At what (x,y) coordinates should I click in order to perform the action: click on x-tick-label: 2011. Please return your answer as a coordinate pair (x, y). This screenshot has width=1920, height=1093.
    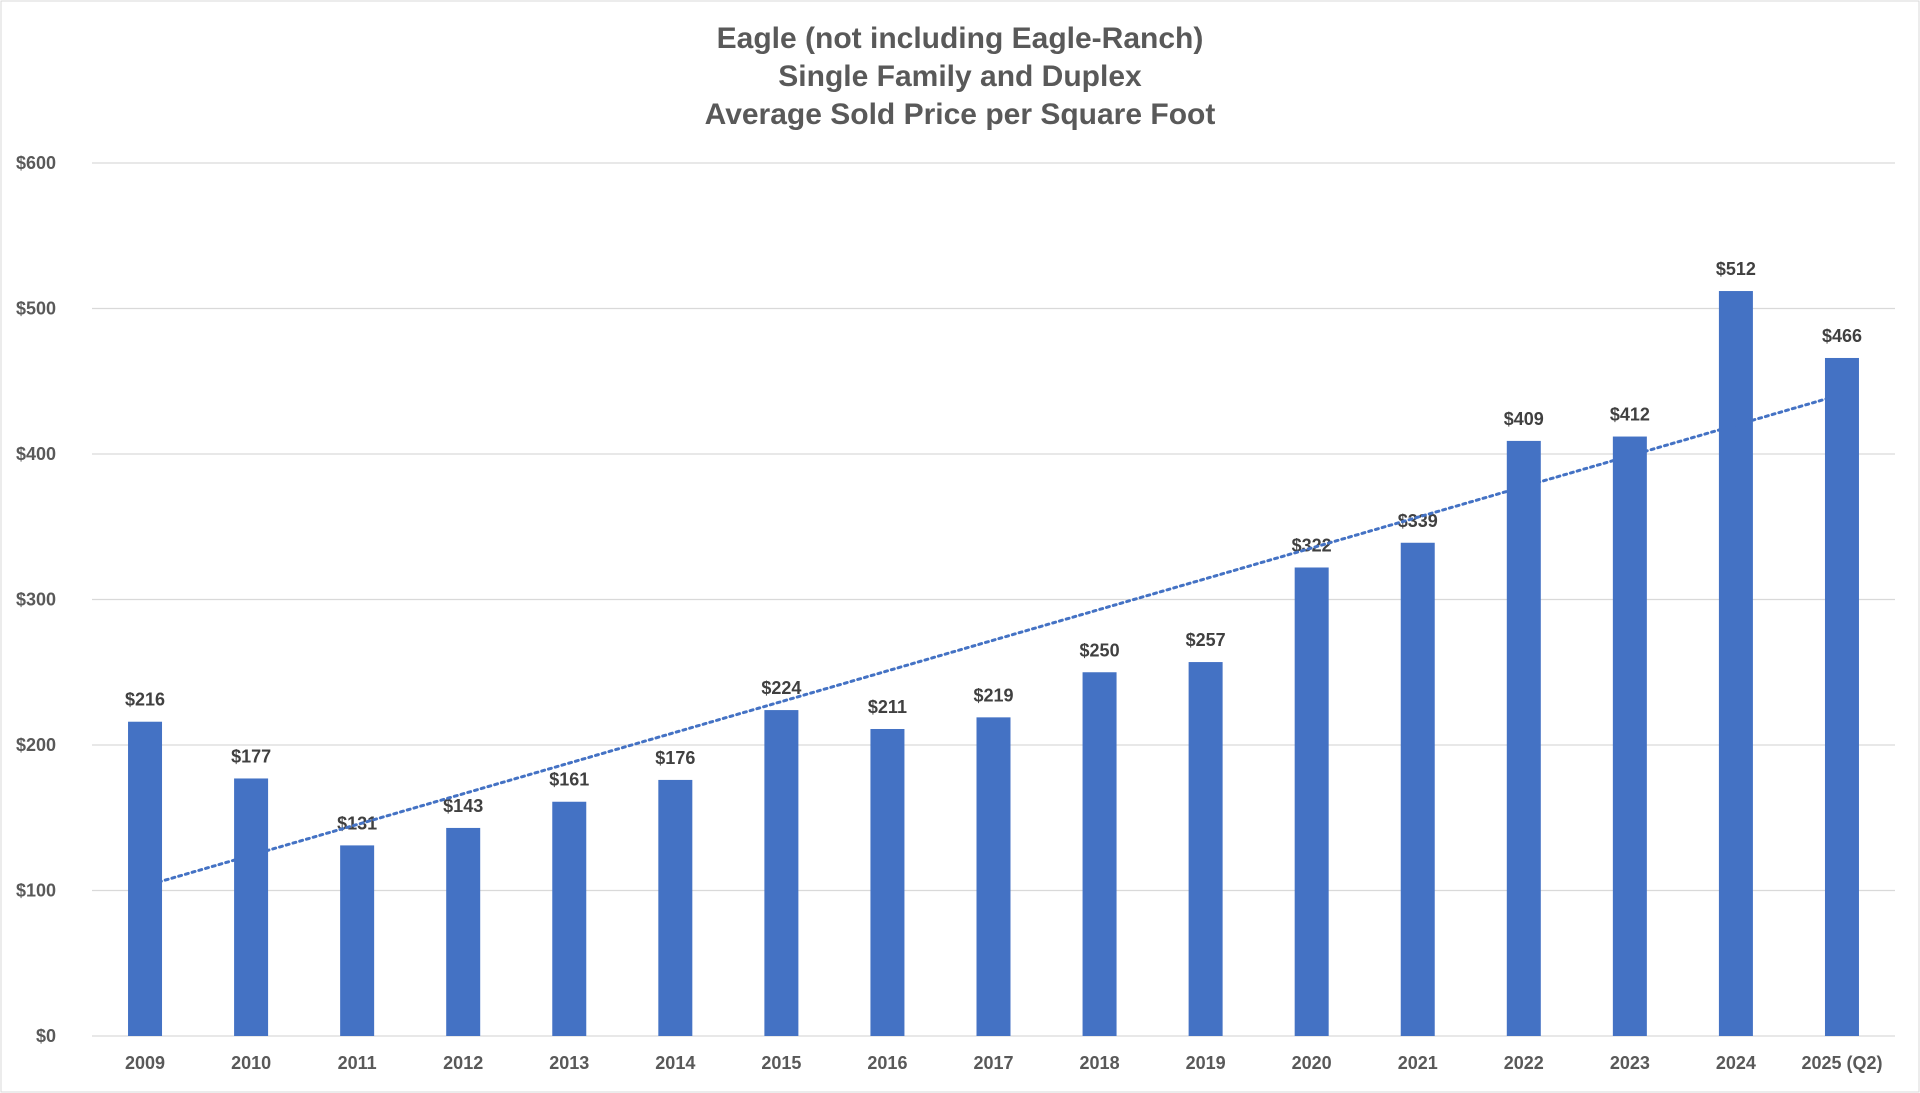
    Looking at the image, I should click on (357, 1063).